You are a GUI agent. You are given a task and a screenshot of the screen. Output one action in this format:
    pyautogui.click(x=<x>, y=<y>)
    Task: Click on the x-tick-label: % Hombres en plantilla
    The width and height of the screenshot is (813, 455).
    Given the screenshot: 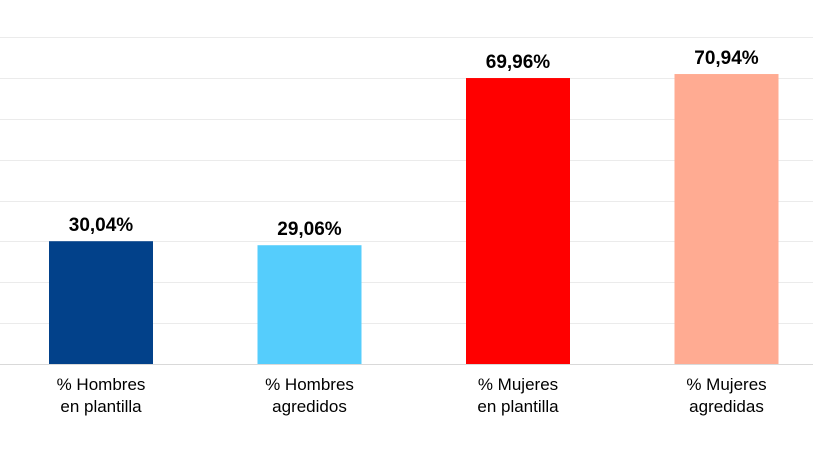 What is the action you would take?
    pyautogui.click(x=101, y=395)
    